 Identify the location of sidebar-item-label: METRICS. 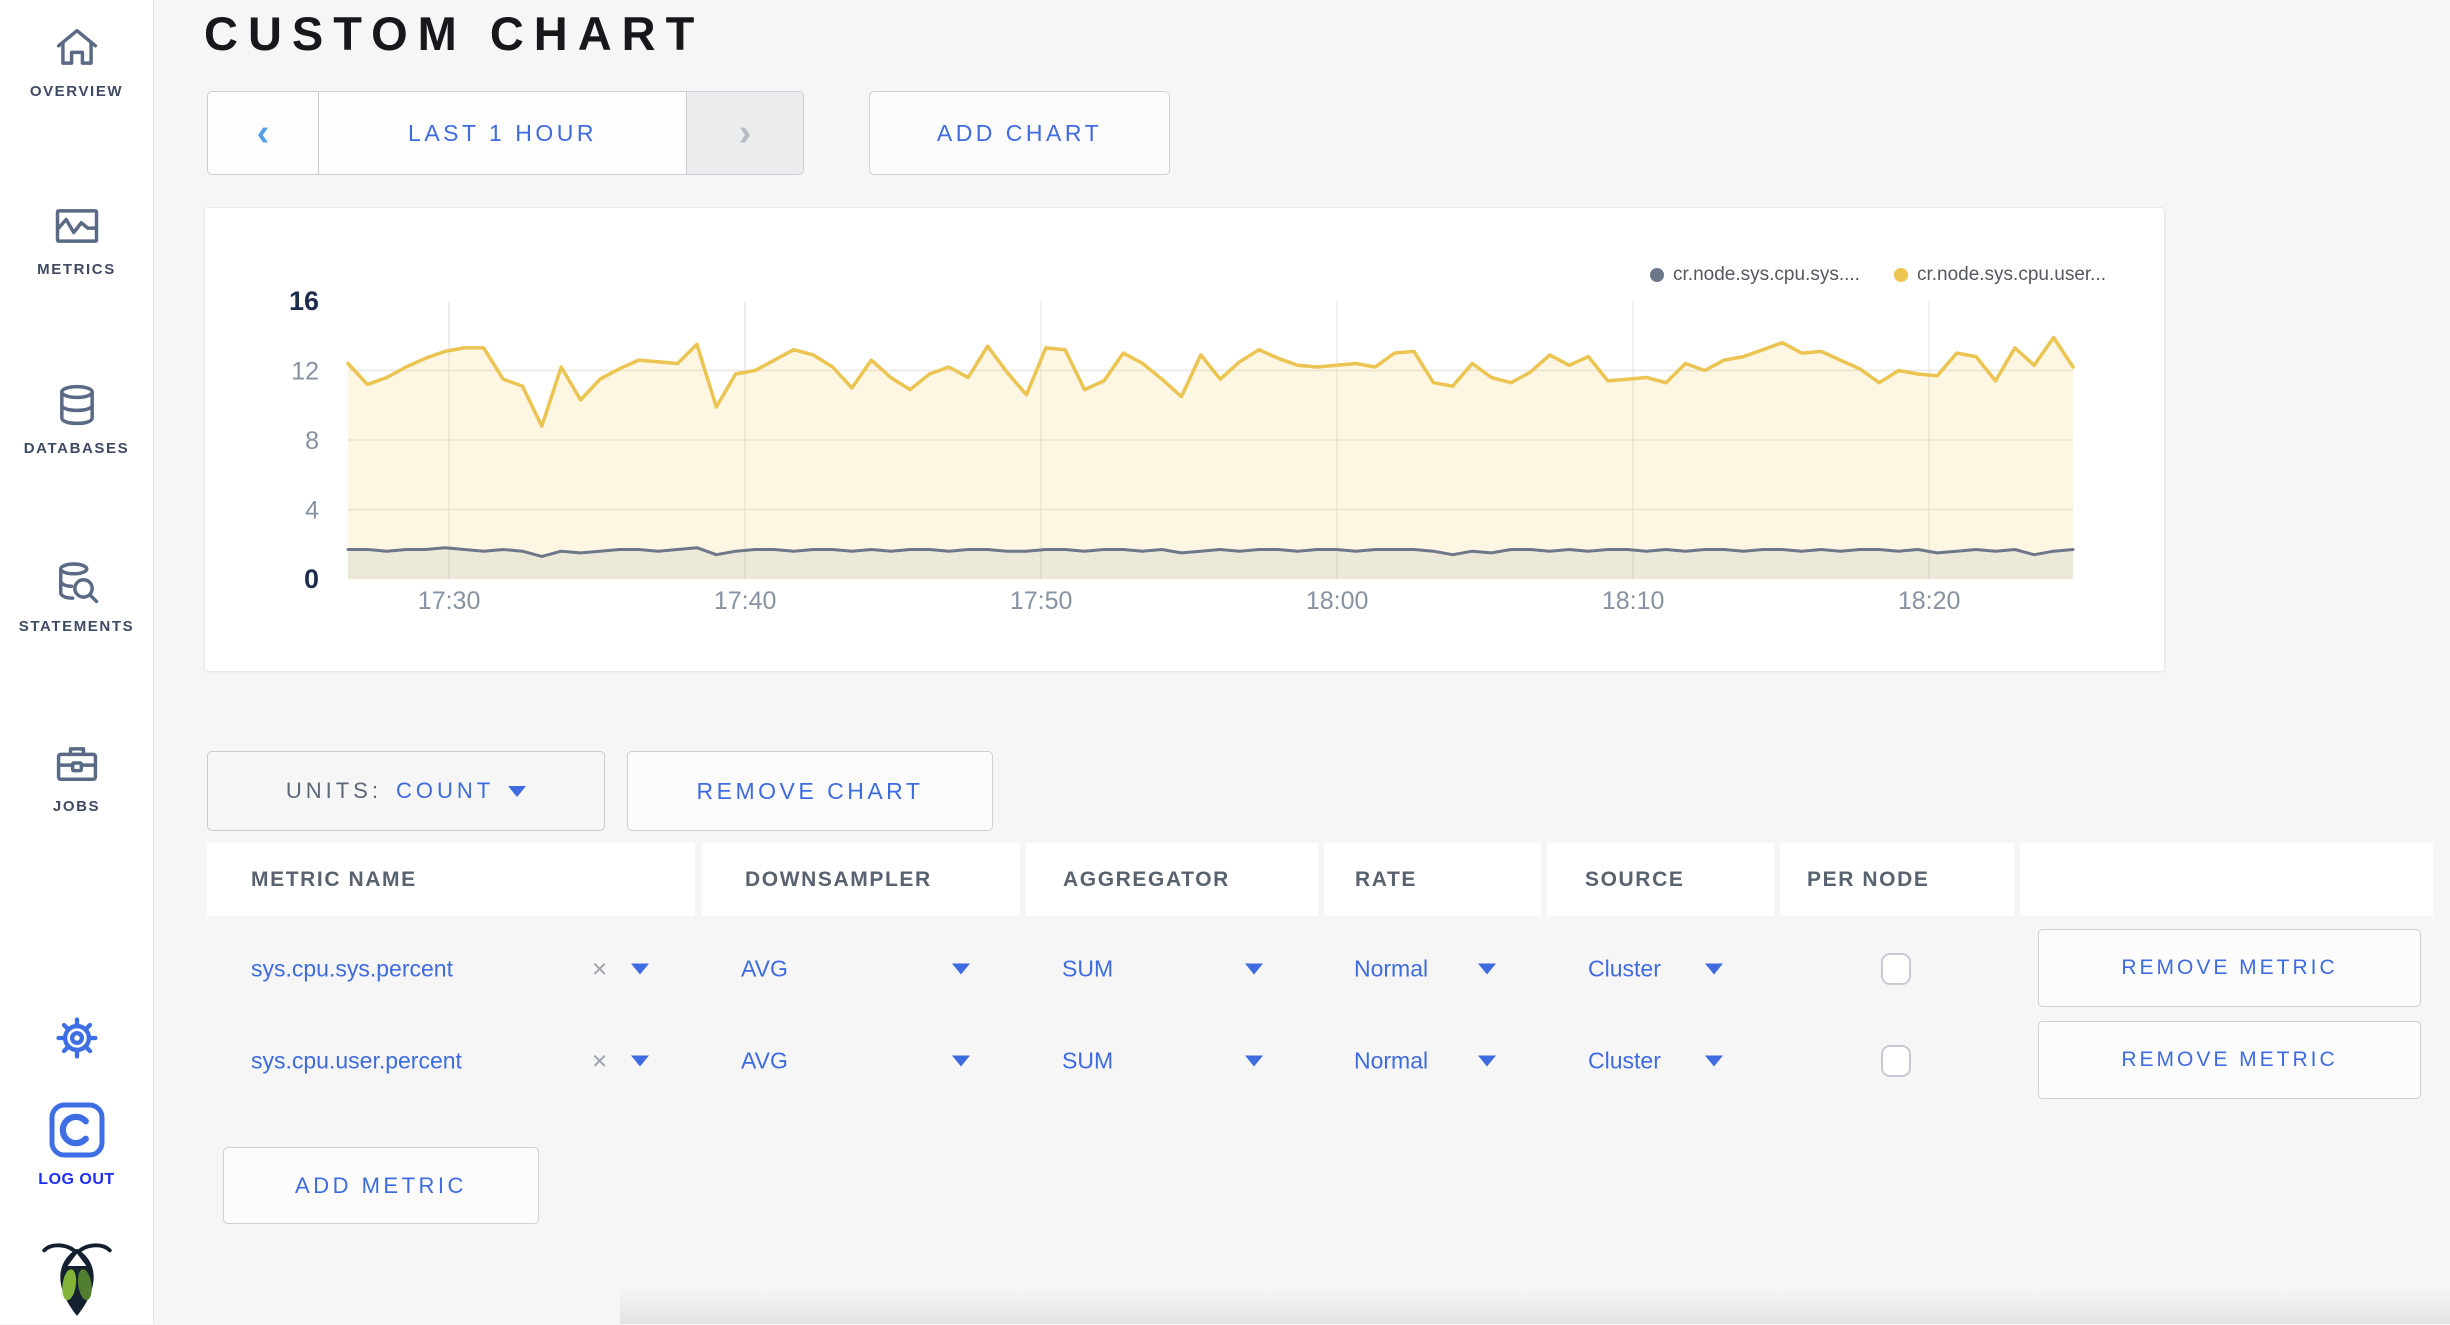
(76, 269).